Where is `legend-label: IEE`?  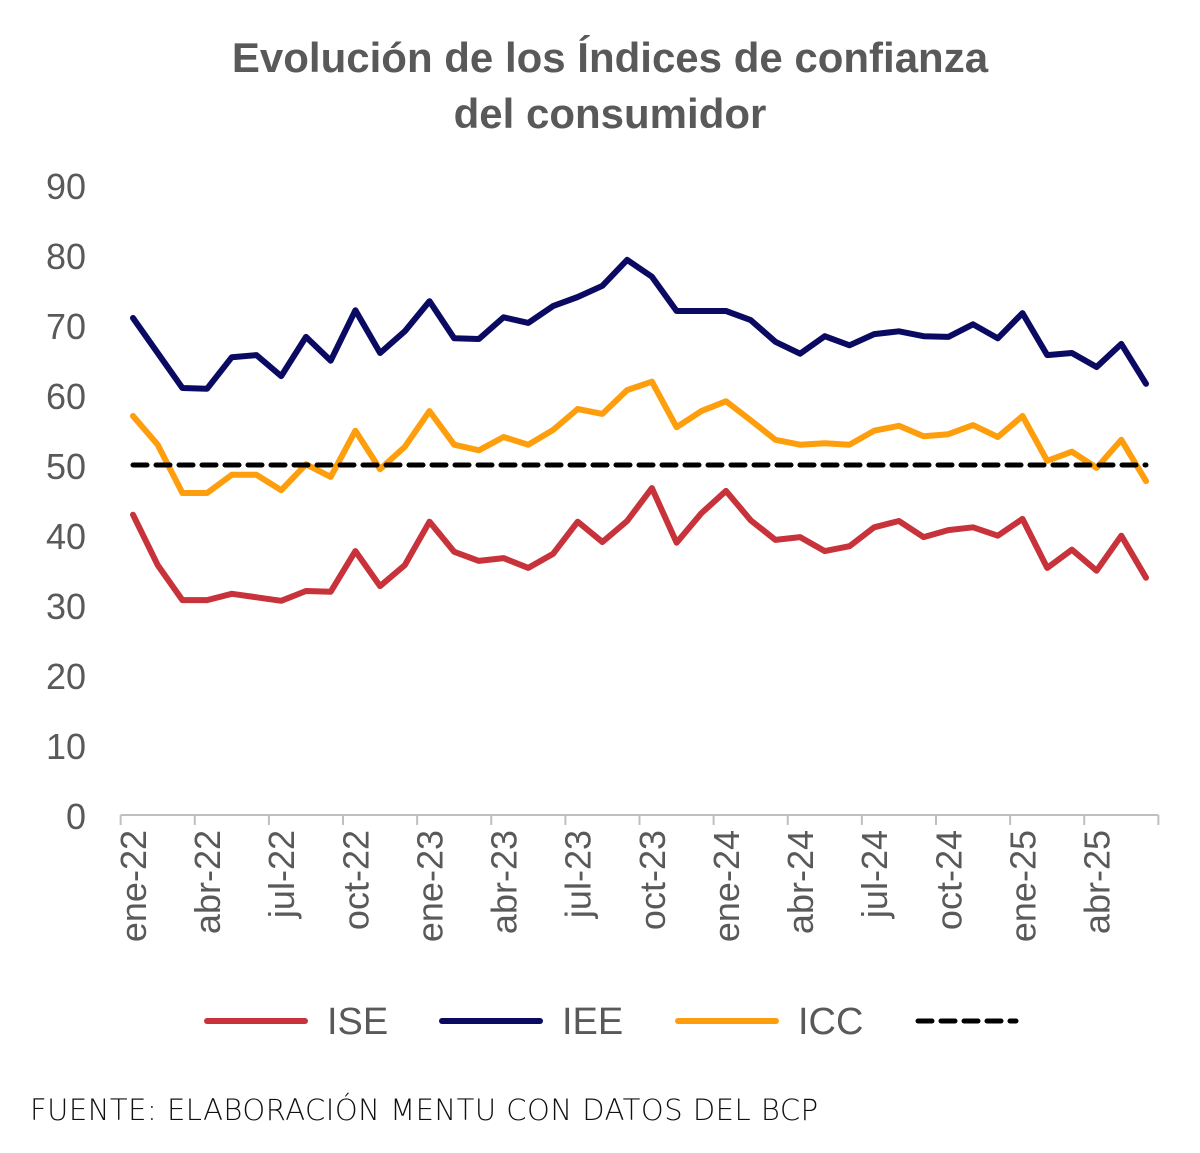
legend-label: IEE is located at coordinates (592, 1022).